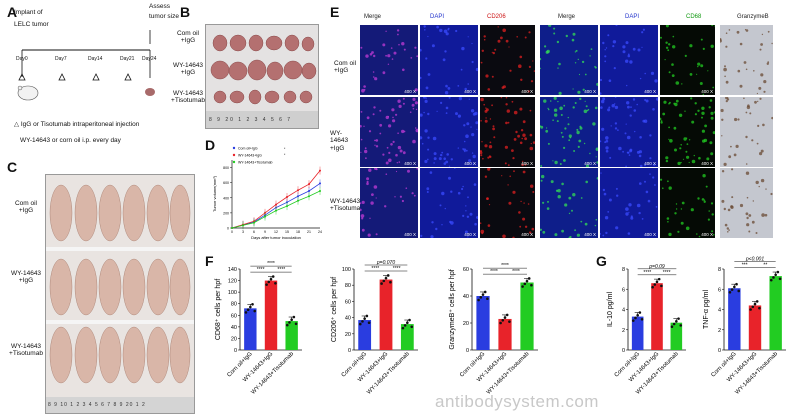 This screenshot has width=799, height=419. Describe the element at coordinates (232, 232) in the screenshot. I see `x-tick-label: 0` at that location.